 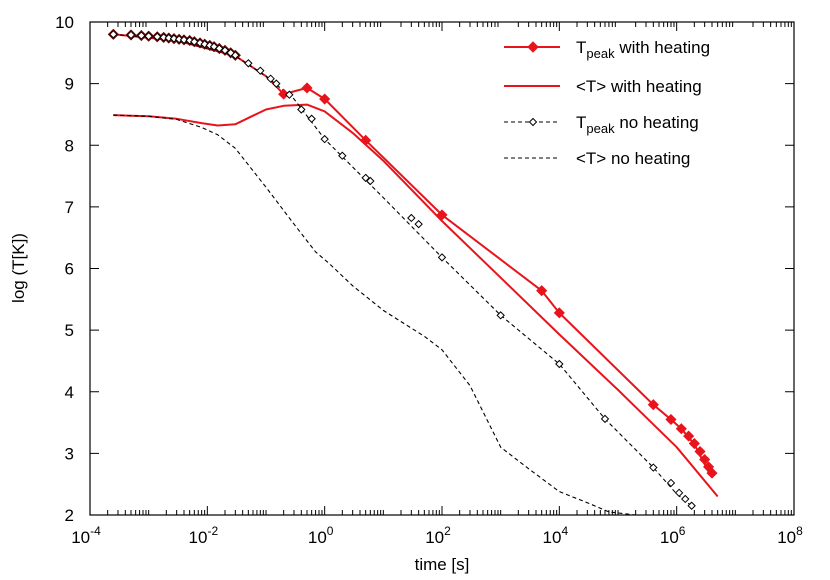 What do you see at coordinates (637, 124) in the screenshot?
I see `legend-label-2: Tpeak no heating` at bounding box center [637, 124].